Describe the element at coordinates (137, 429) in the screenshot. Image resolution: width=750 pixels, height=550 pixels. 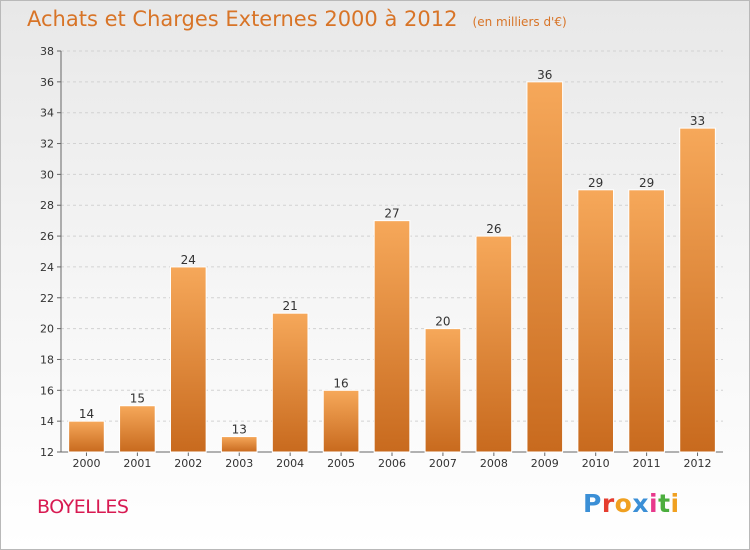
I see `bar-2001` at that location.